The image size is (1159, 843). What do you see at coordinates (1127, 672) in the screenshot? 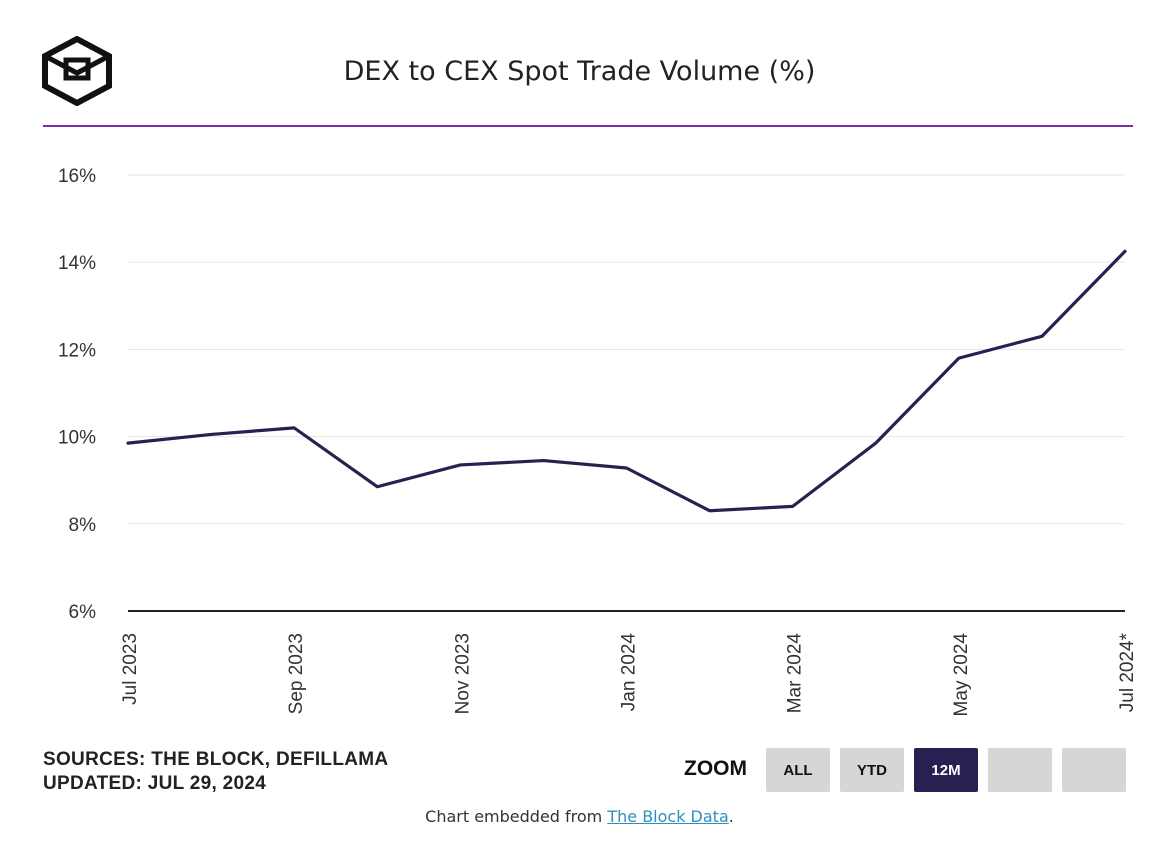
I see `x-tick-label: Jul 2024*` at bounding box center [1127, 672].